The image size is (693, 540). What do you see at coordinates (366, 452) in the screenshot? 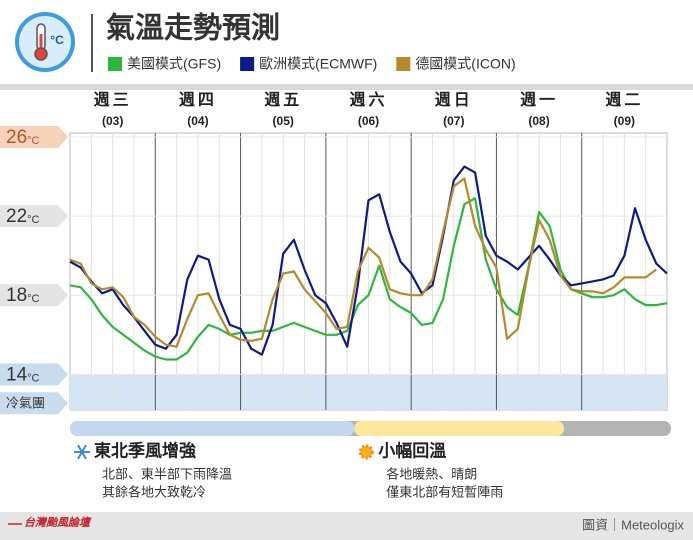
I see `sun-icon` at bounding box center [366, 452].